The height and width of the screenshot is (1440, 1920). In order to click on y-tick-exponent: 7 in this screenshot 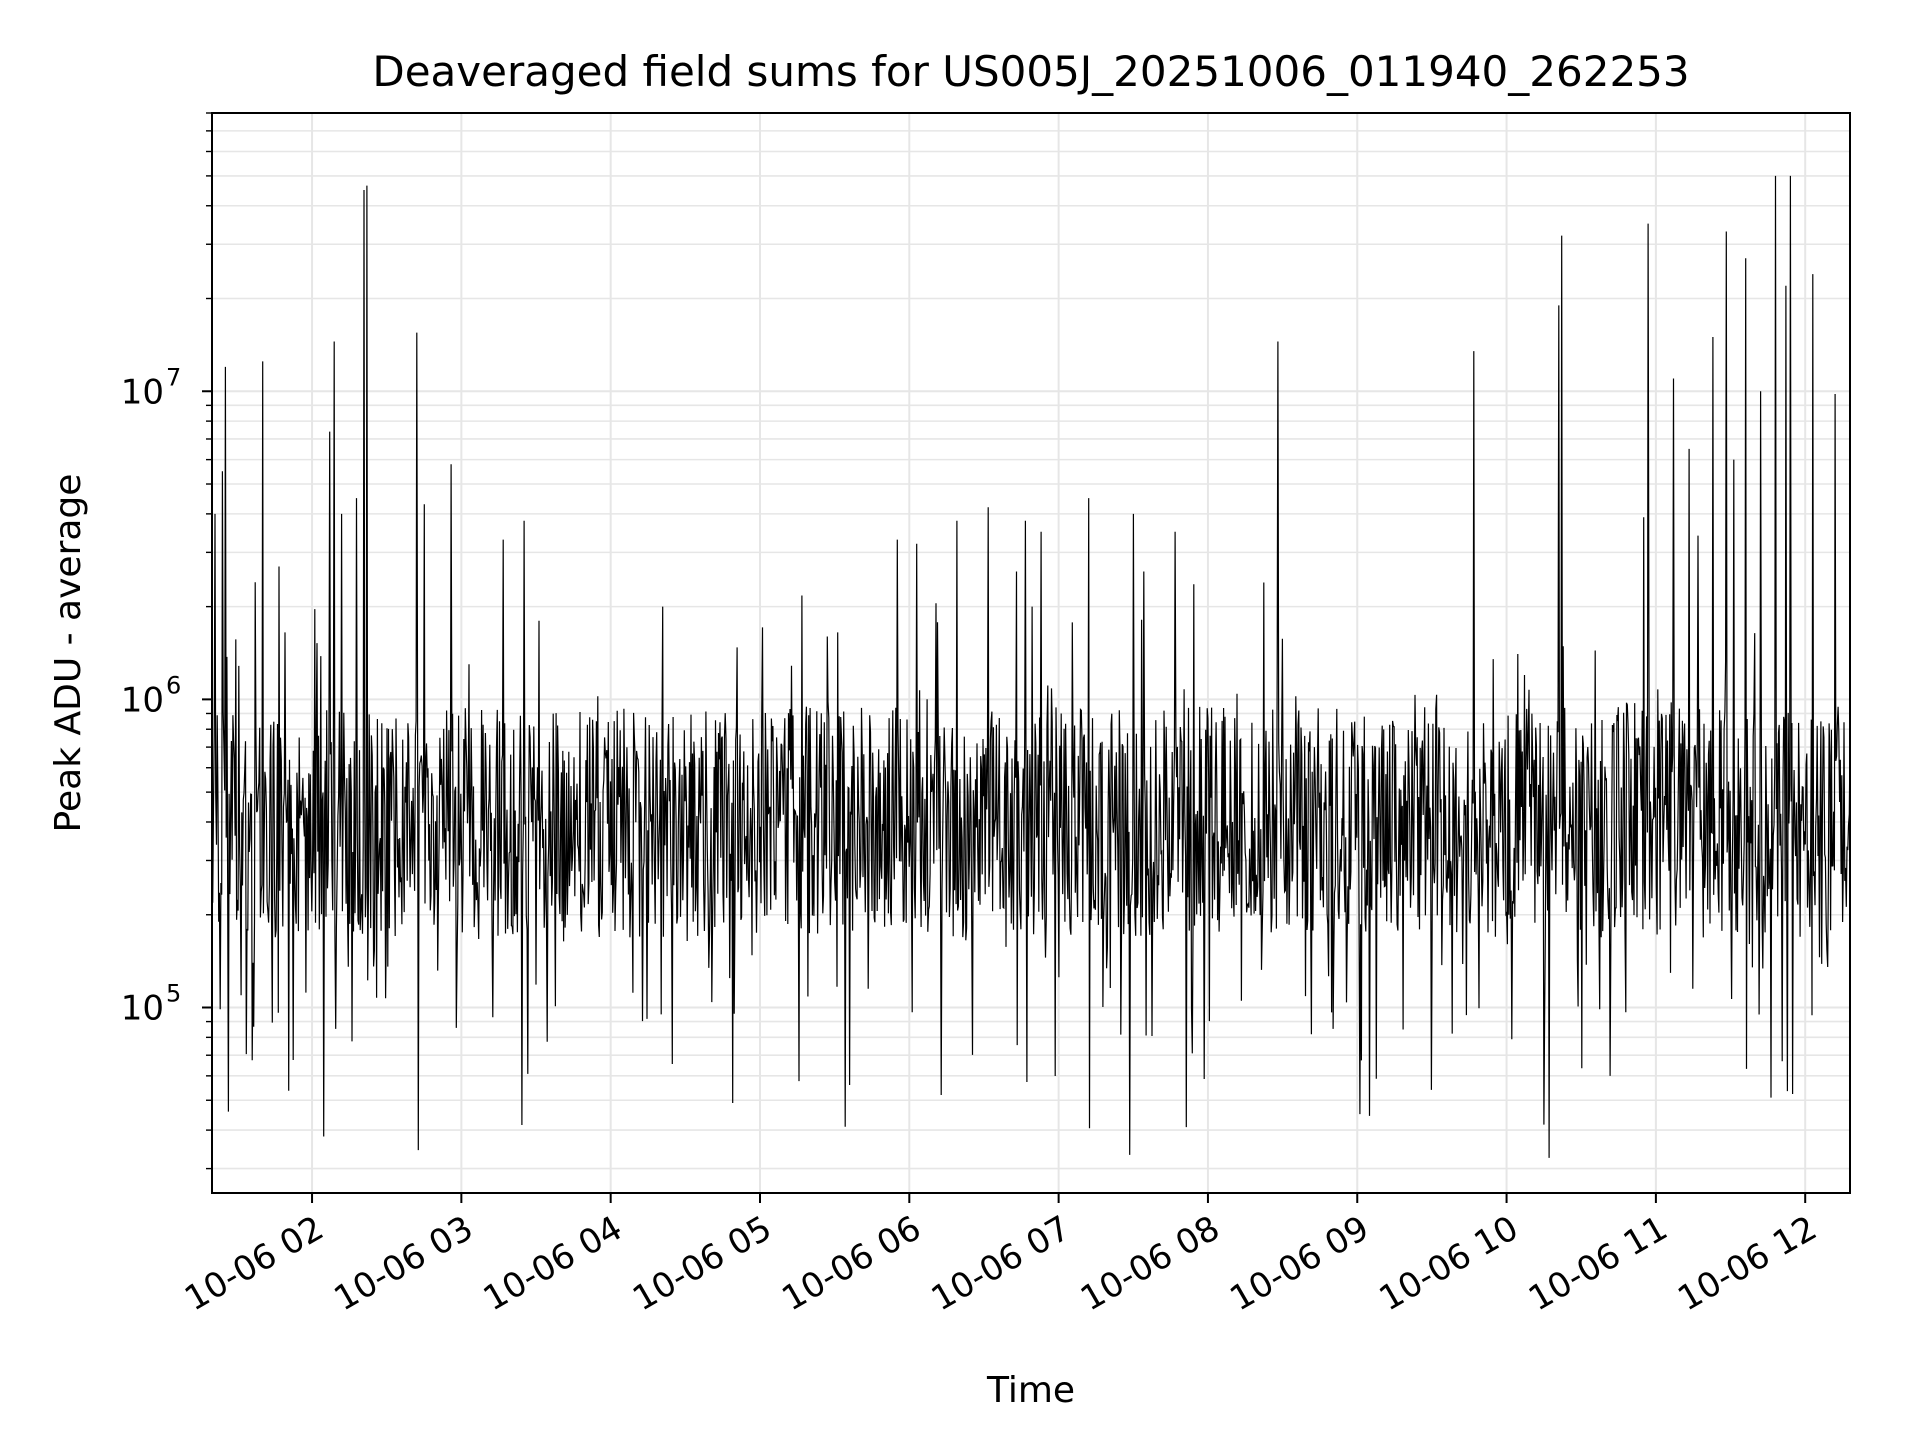, I will do `click(173, 377)`.